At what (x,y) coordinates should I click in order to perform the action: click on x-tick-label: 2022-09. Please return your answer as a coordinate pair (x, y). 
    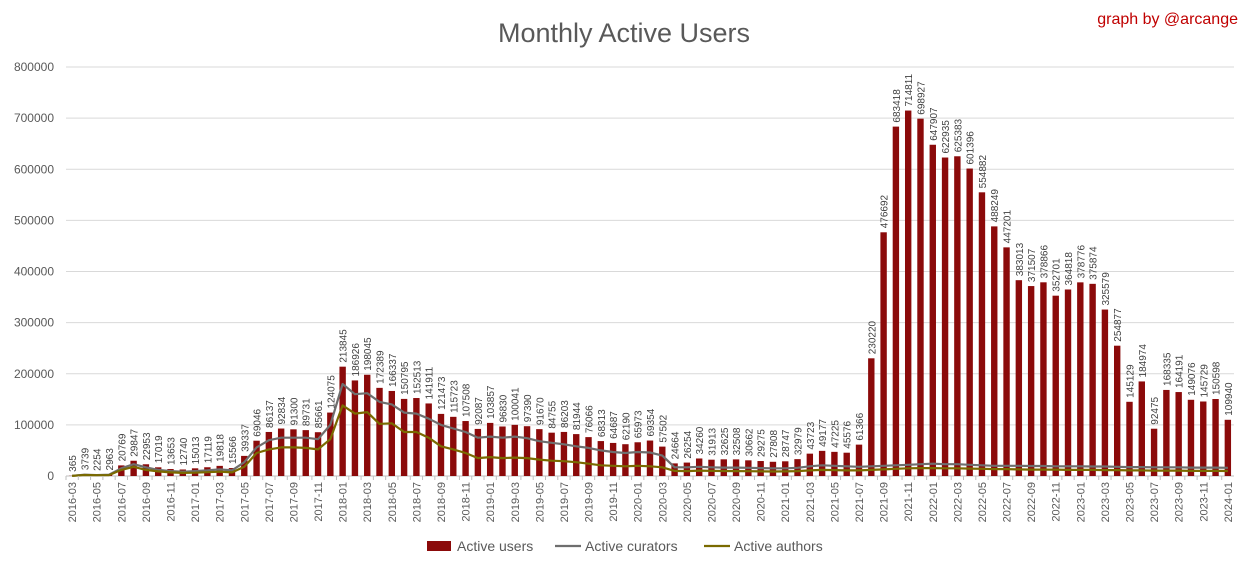
    Looking at the image, I should click on (1032, 502).